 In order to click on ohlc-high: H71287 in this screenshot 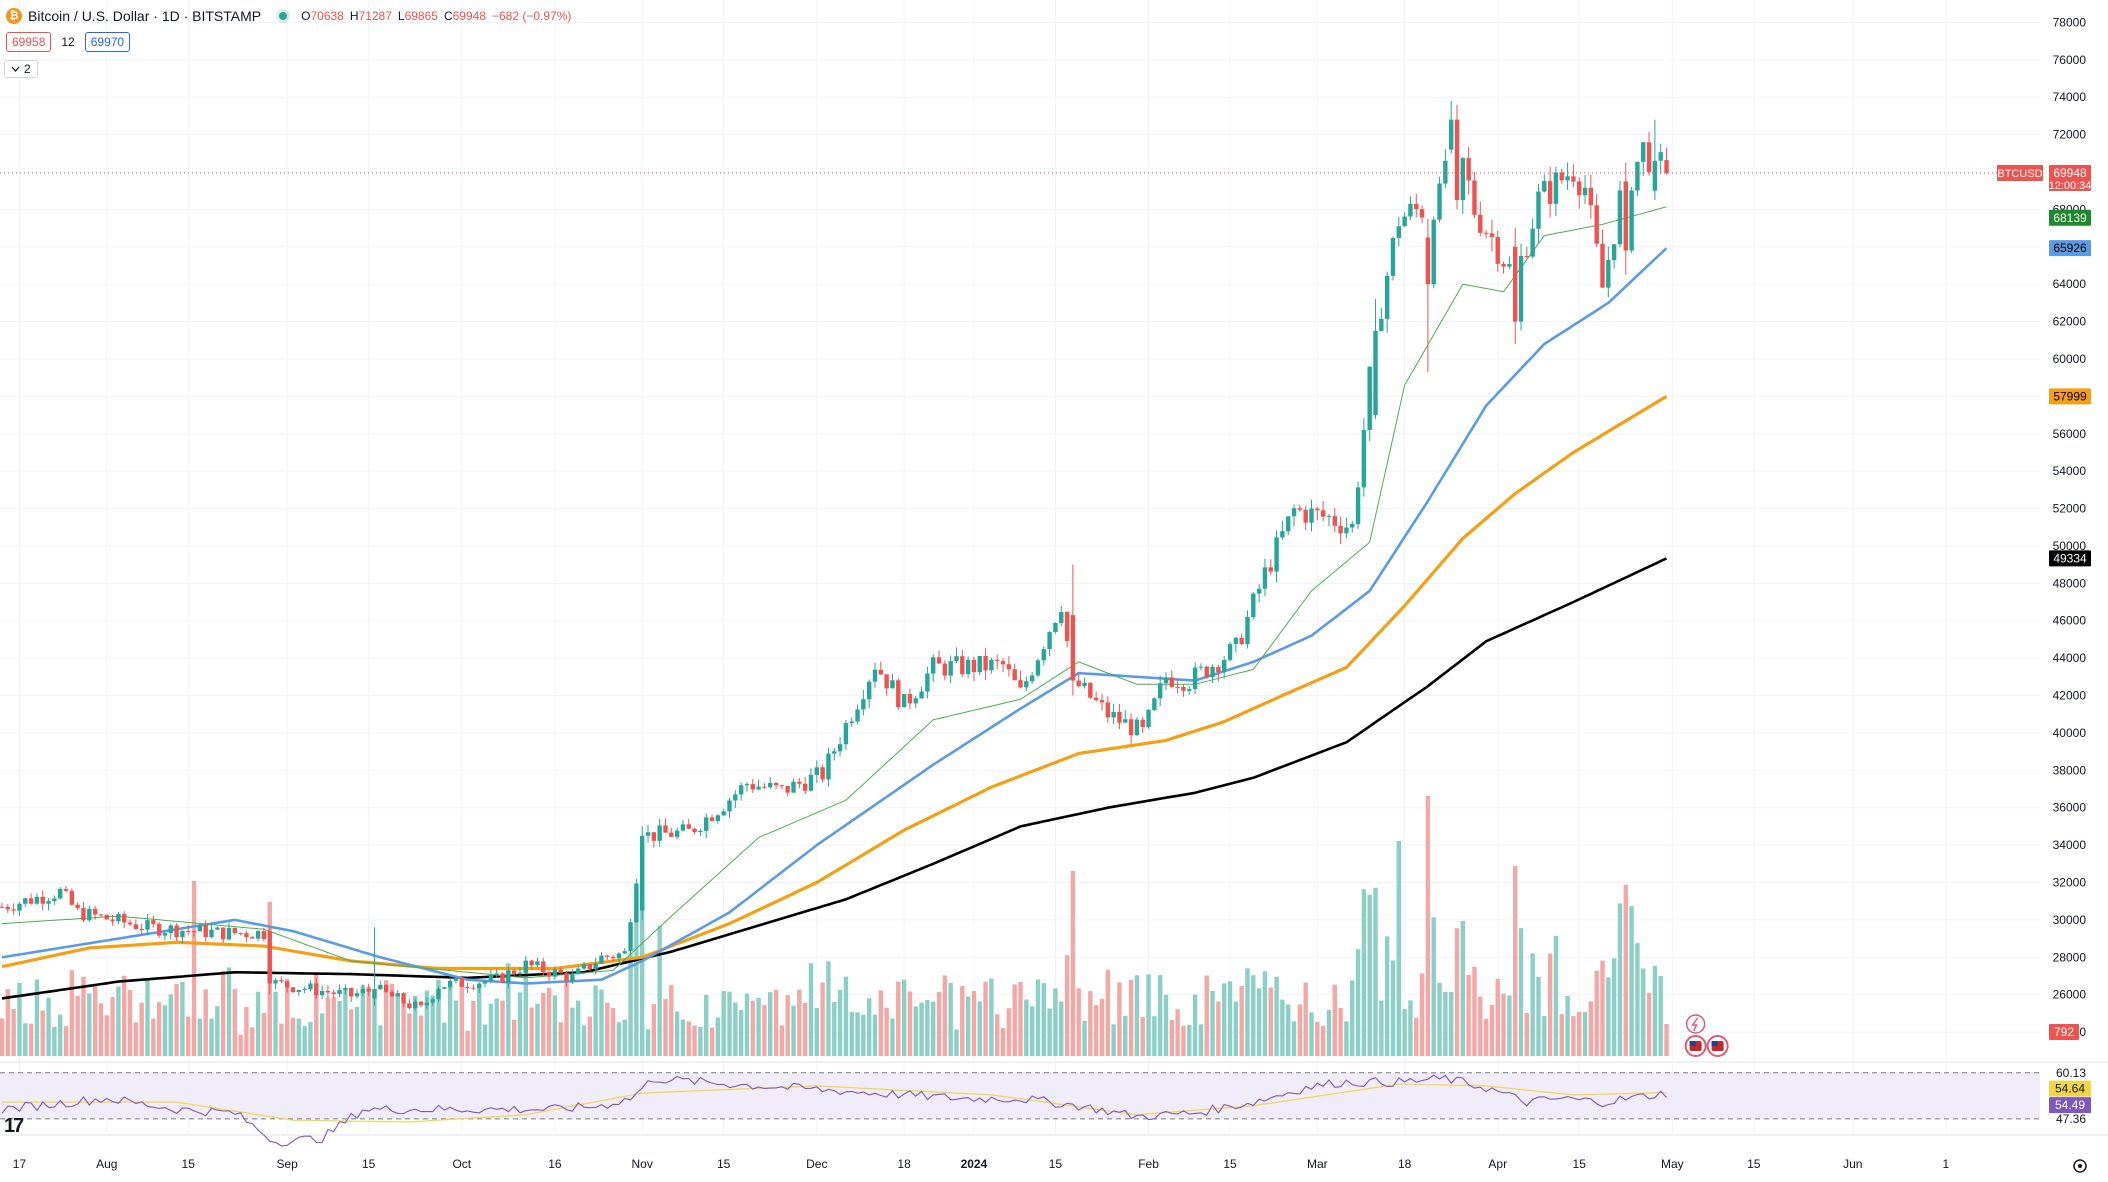, I will do `click(370, 16)`.